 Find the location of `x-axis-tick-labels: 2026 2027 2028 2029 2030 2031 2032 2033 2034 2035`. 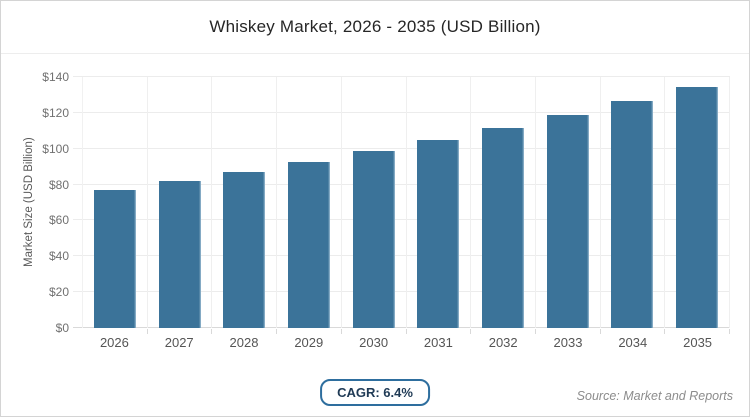

x-axis-tick-labels: 2026 2027 2028 2029 2030 2031 2032 2033 2034 2035 is located at coordinates (406, 342).